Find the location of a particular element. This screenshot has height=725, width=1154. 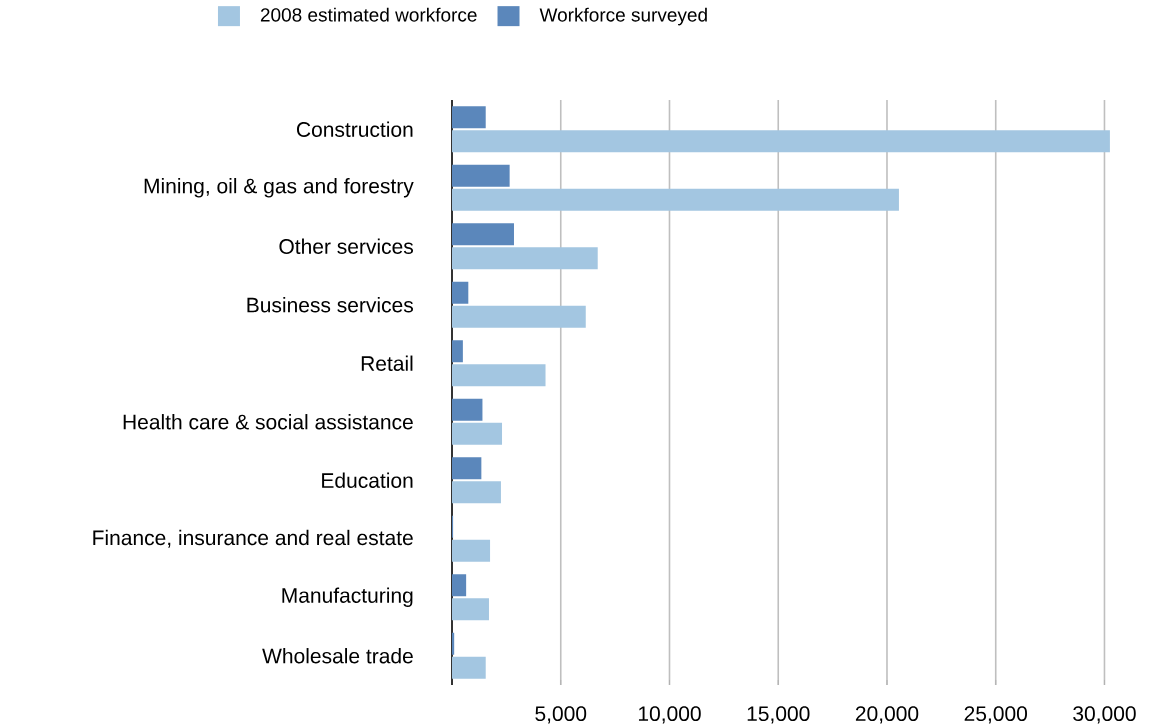

y-tick-label: Construction is located at coordinates (354, 129).